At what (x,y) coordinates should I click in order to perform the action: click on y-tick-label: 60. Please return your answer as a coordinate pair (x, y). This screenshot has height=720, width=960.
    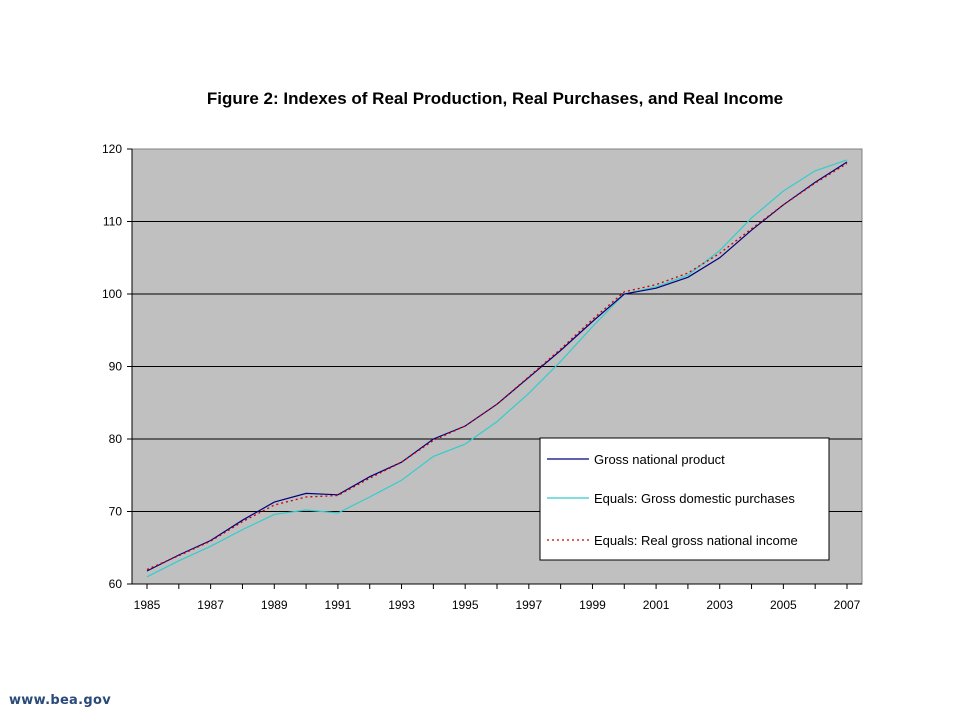
    Looking at the image, I should click on (116, 584).